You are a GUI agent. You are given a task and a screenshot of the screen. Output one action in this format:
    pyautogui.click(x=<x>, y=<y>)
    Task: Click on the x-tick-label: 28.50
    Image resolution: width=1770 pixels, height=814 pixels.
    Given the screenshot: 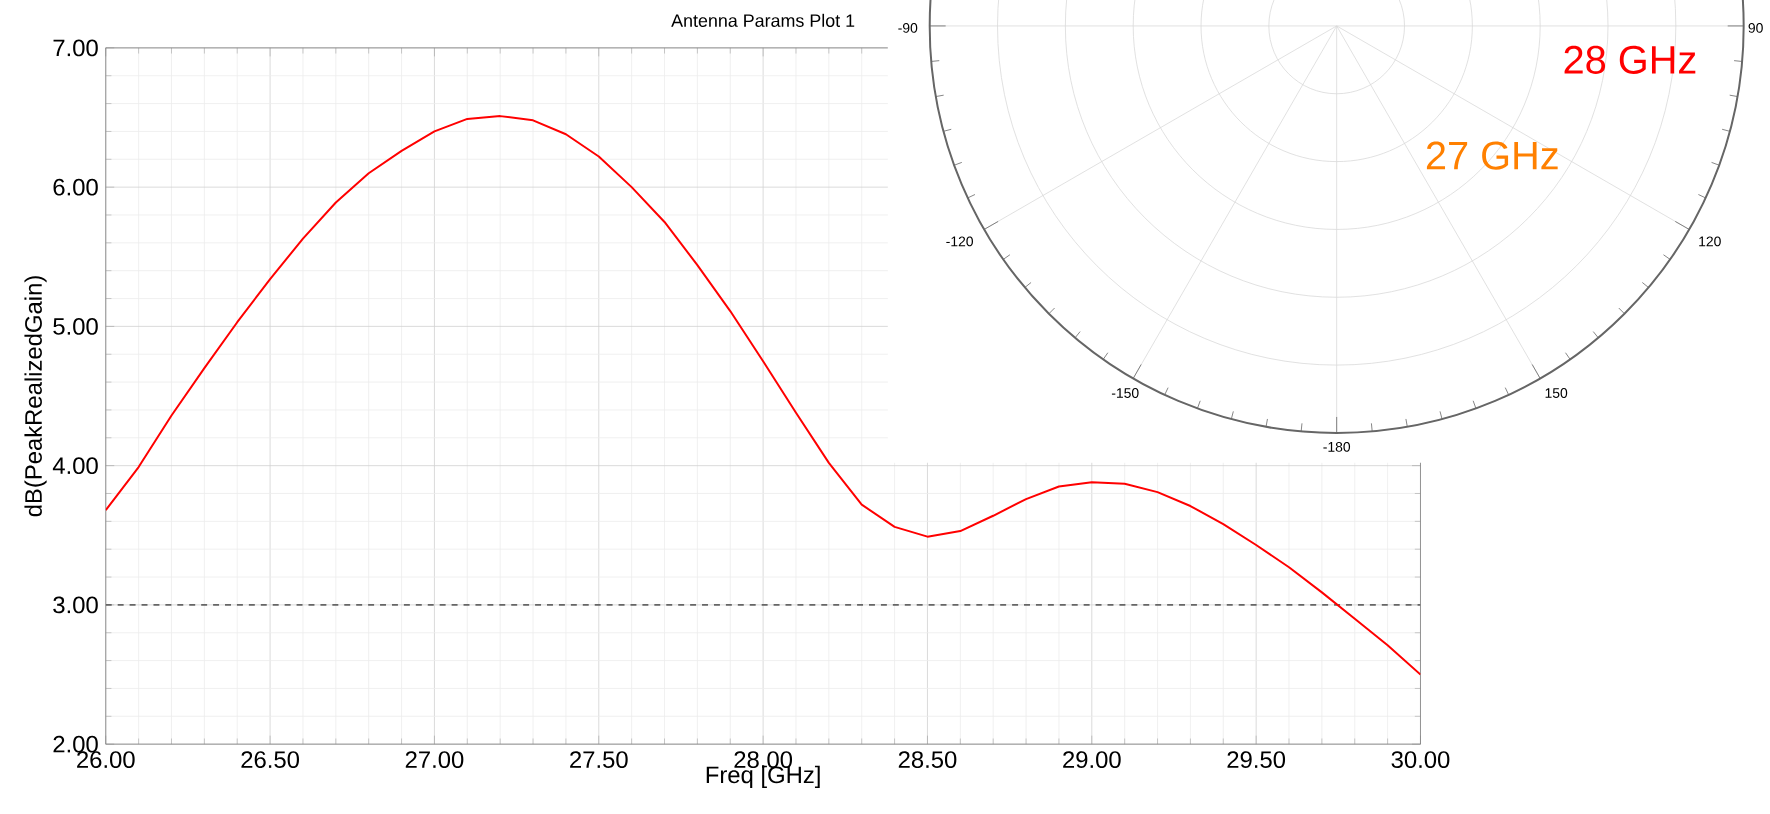 What is the action you would take?
    pyautogui.click(x=927, y=760)
    